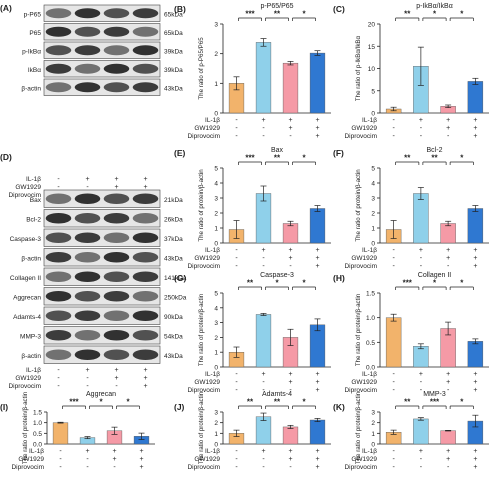  I want to click on blot-size-label: 43kDa, so click(173, 259).